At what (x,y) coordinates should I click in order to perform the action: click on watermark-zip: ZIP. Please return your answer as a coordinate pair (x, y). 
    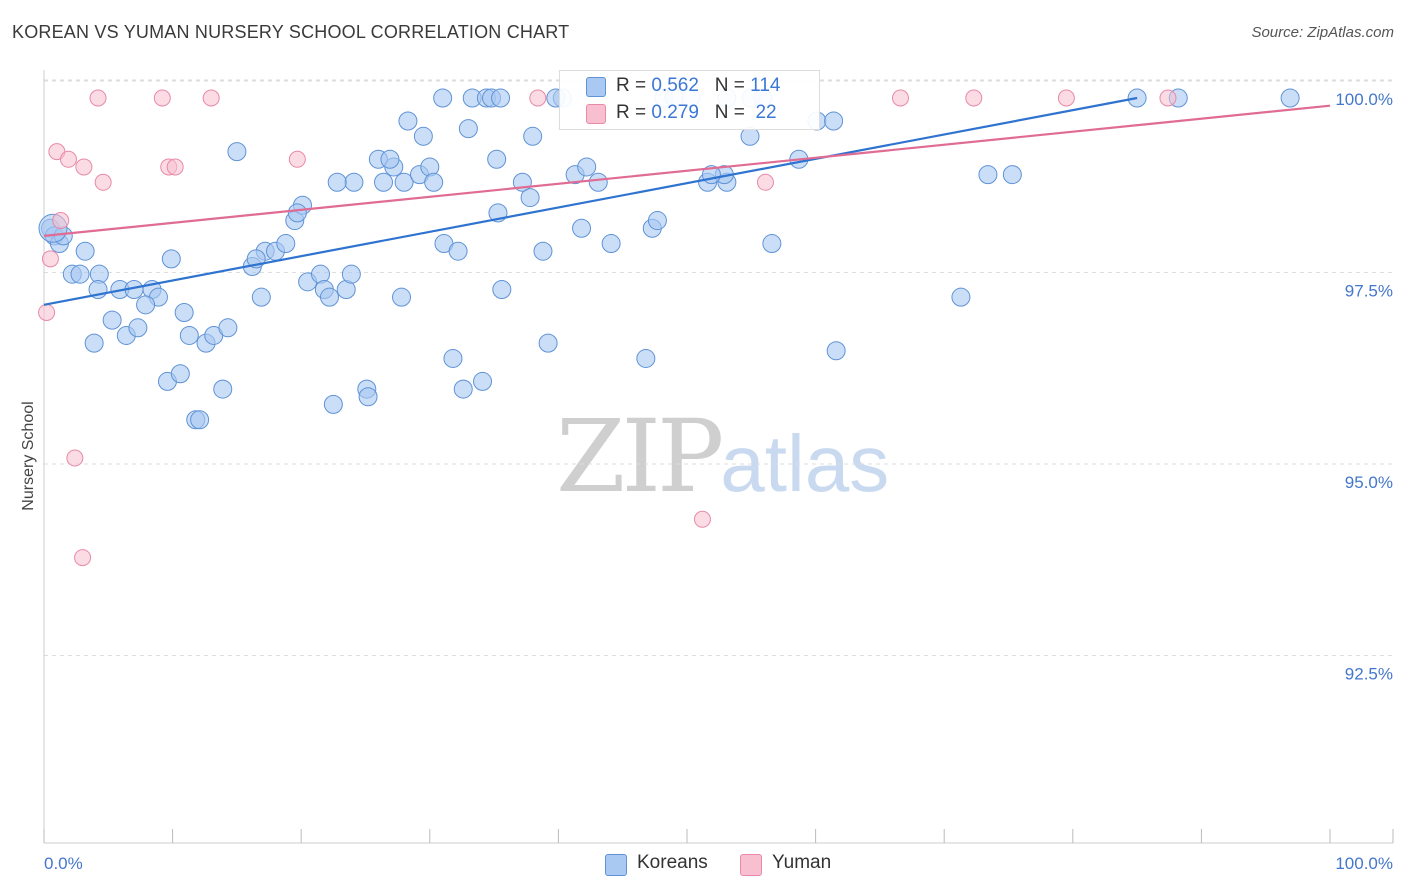
    Looking at the image, I should click on (640, 456).